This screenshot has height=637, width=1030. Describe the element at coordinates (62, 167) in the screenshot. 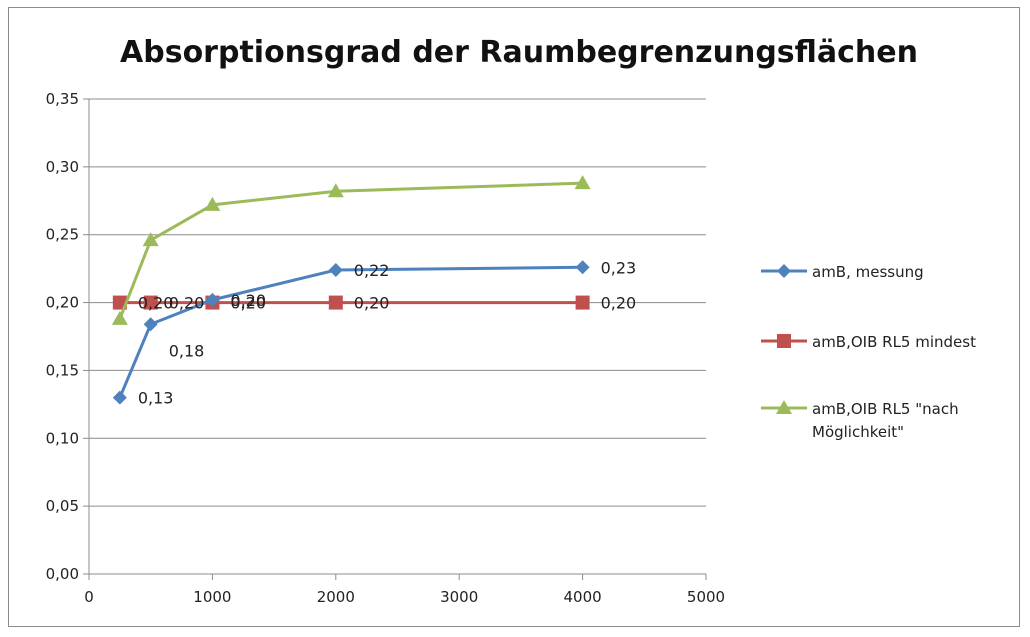

I see `y-tick-label: 0,30` at that location.